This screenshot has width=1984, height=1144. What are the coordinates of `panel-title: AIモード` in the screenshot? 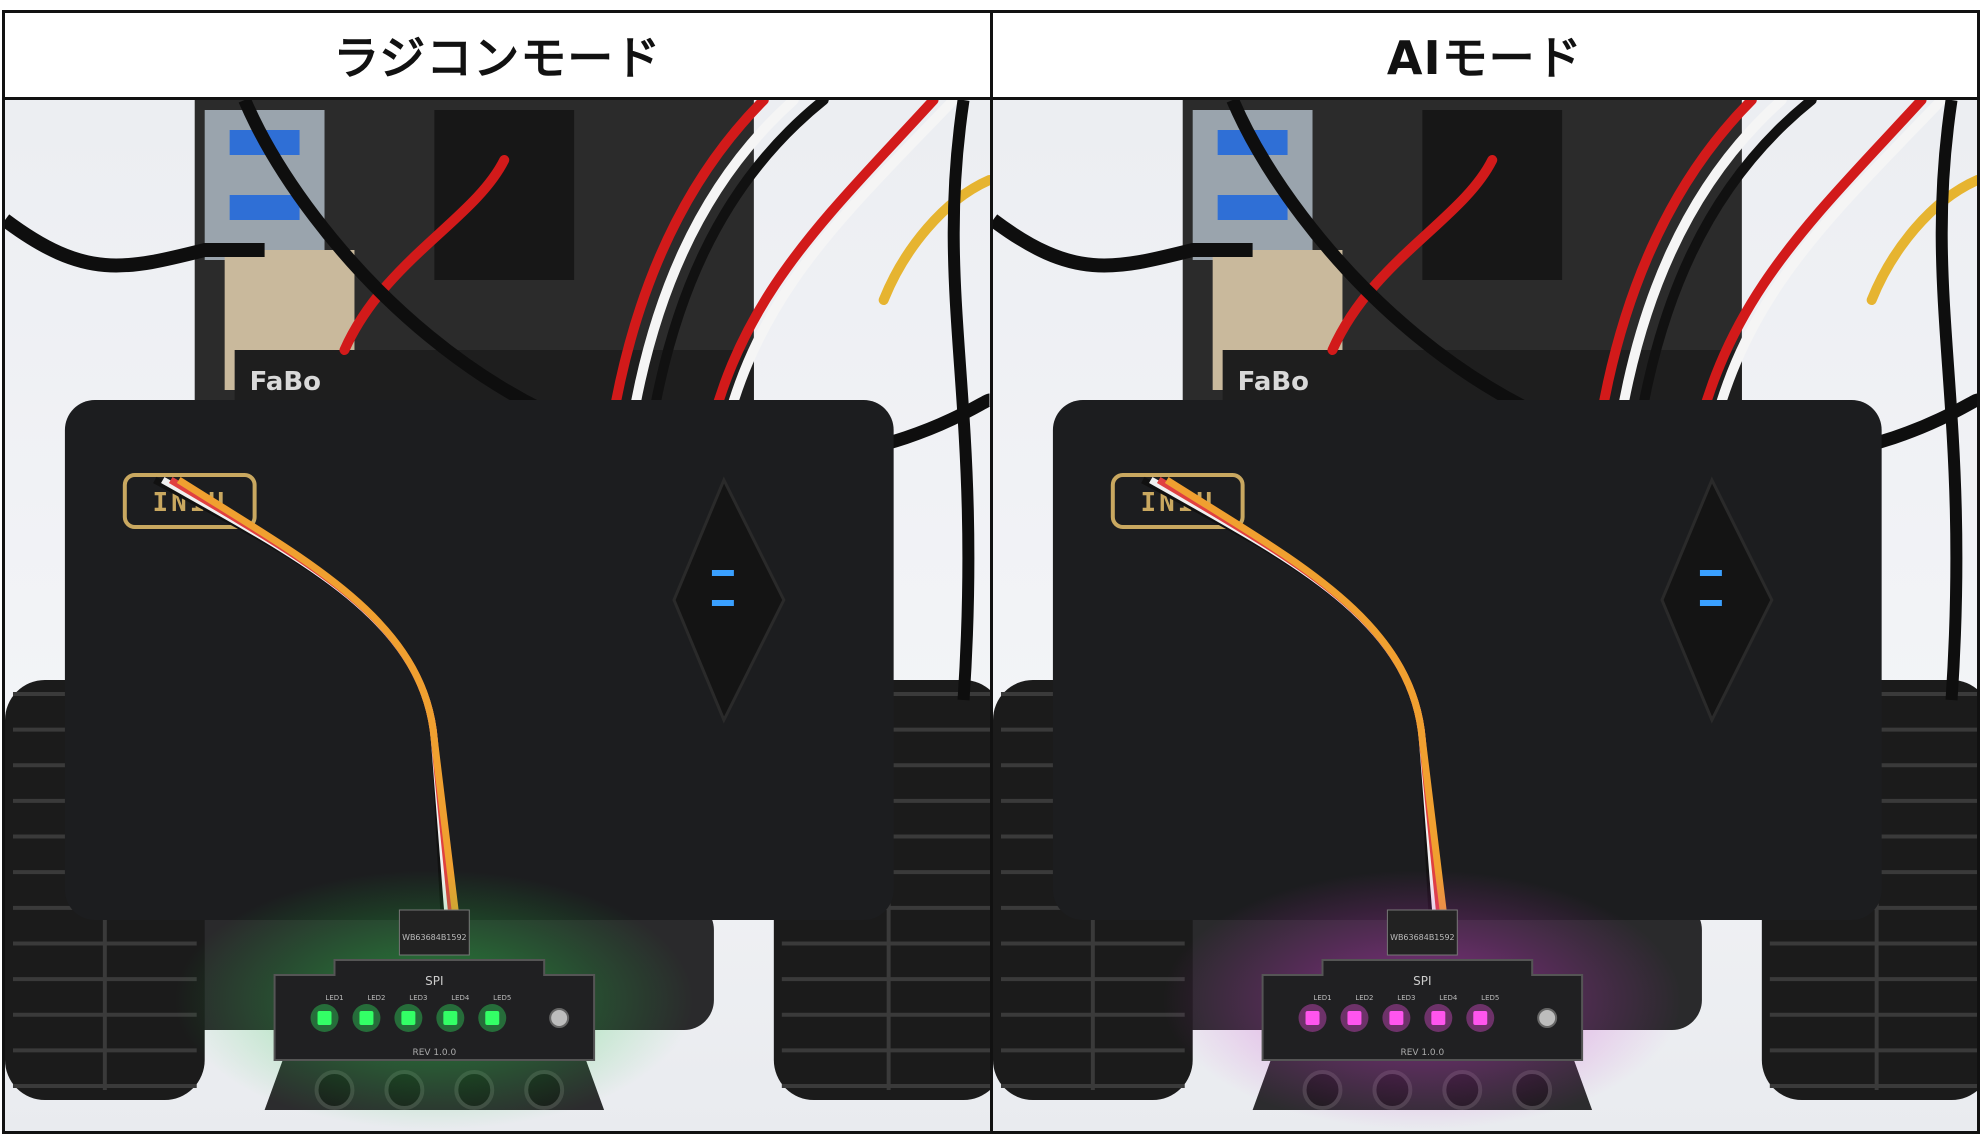 It's located at (1484, 56).